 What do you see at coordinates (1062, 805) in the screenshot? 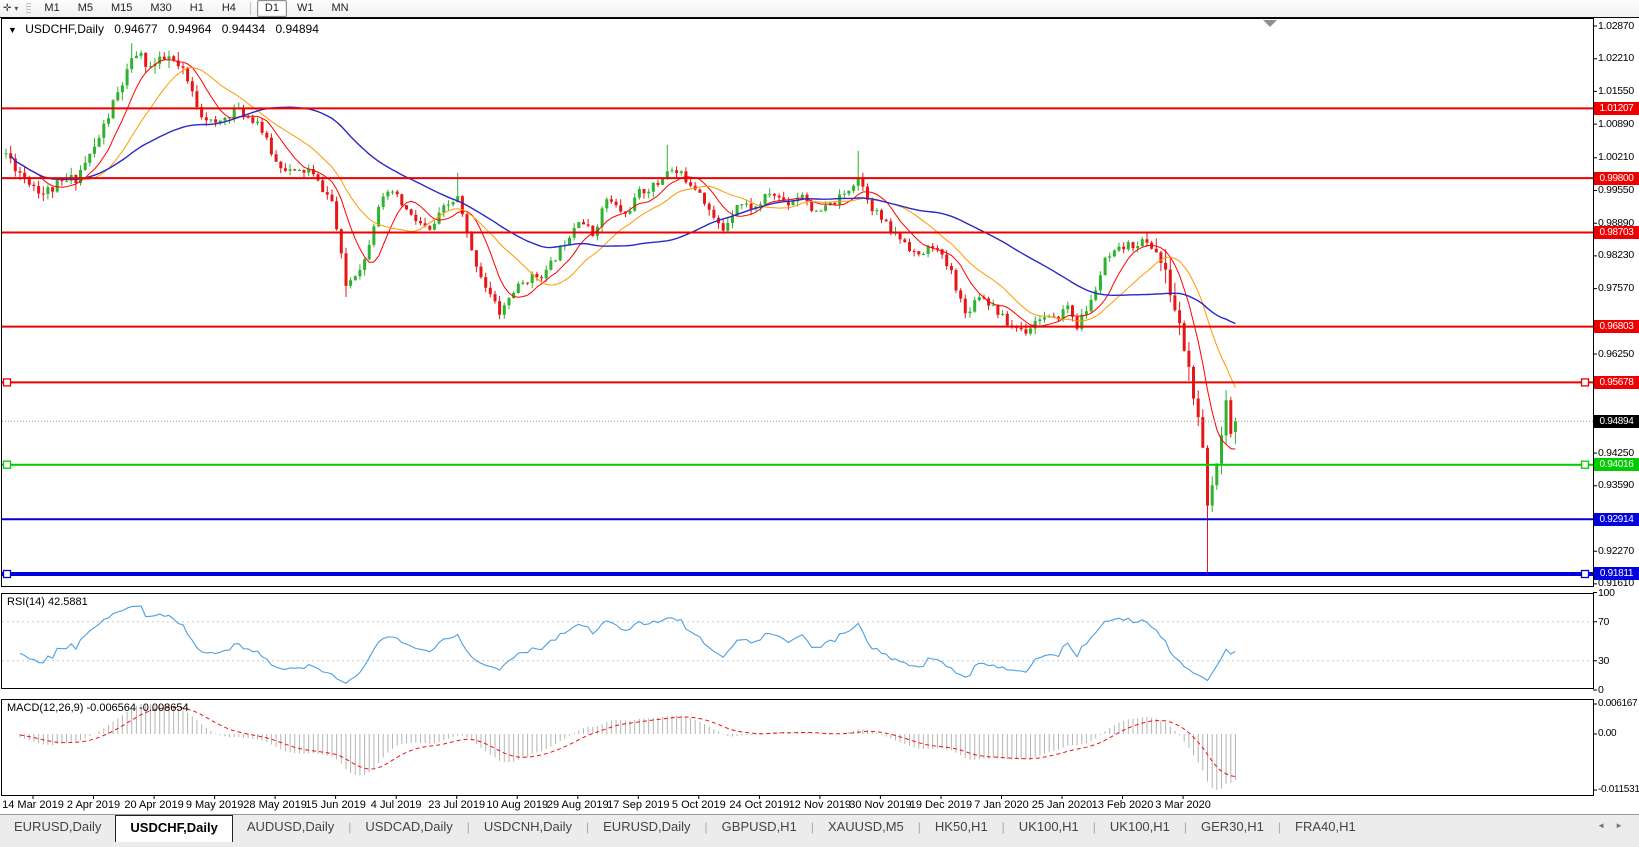
I see `date-label: 25 Jan 2020` at bounding box center [1062, 805].